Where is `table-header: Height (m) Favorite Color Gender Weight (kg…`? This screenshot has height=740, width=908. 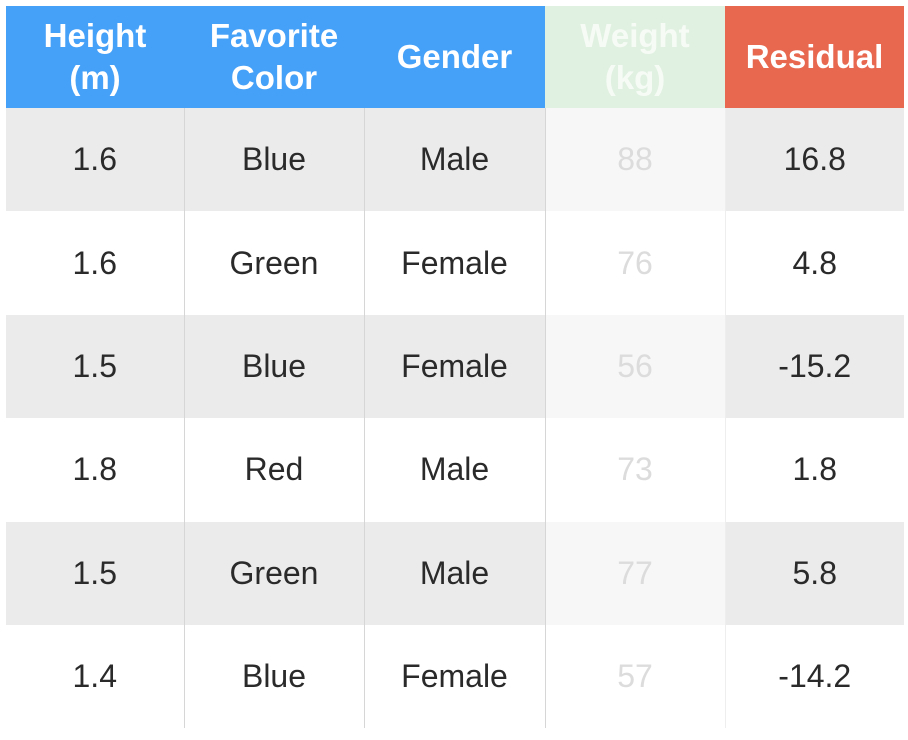
table-header: Height (m) Favorite Color Gender Weight (kg… is located at coordinates (455, 57).